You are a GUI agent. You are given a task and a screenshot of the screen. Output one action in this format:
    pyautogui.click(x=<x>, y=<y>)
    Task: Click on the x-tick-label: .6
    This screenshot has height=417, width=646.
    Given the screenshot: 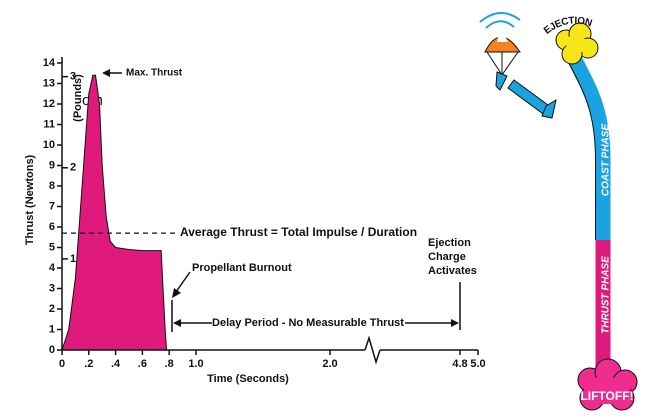 What is the action you would take?
    pyautogui.click(x=142, y=364)
    